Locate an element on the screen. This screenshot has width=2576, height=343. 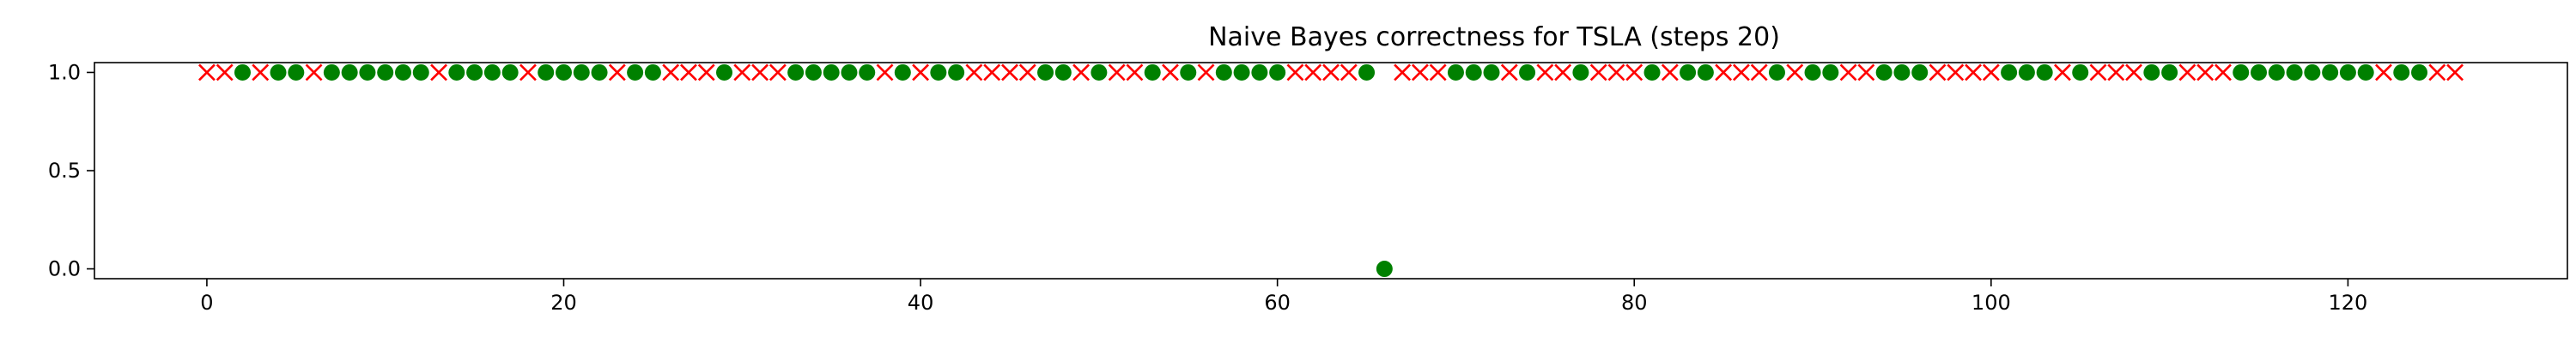
y-axis: 0.0 0.5 1.0 is located at coordinates (71, 171).